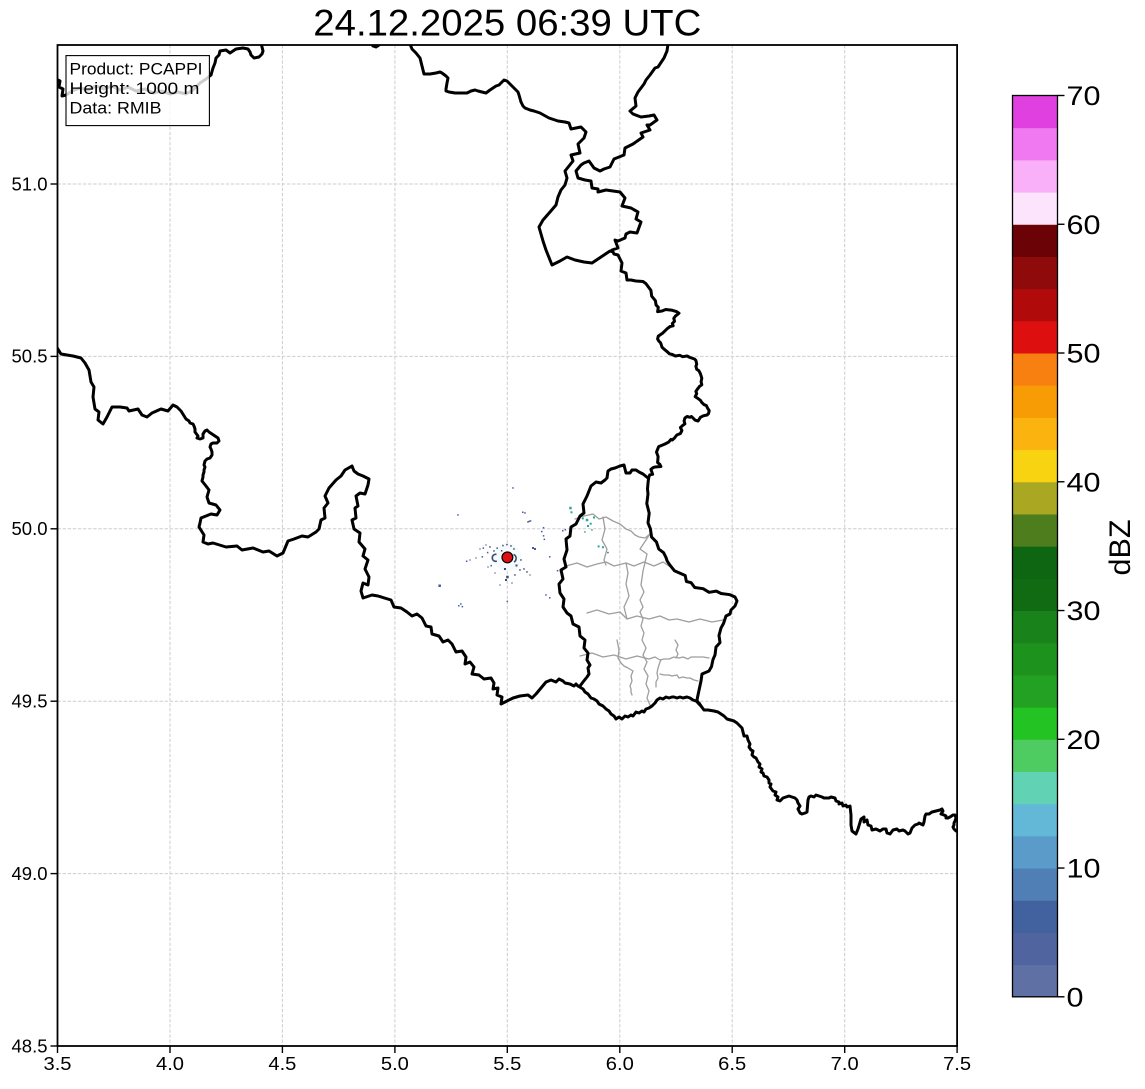  What do you see at coordinates (732, 1064) in the screenshot?
I see `svg-text: 6.5` at bounding box center [732, 1064].